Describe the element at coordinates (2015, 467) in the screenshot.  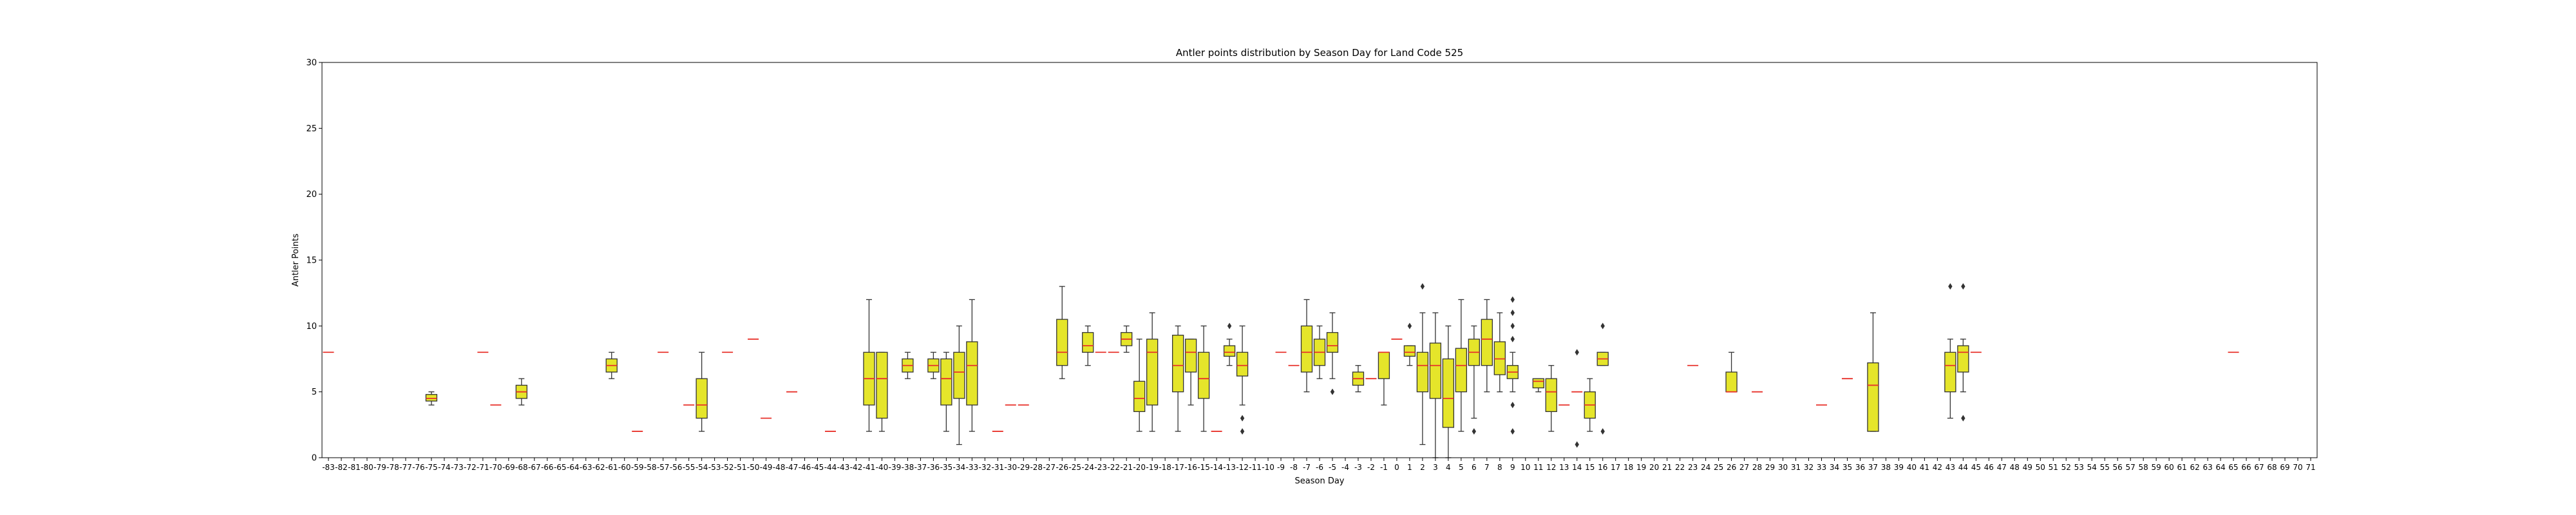
I see `x-tick-label: 48` at that location.